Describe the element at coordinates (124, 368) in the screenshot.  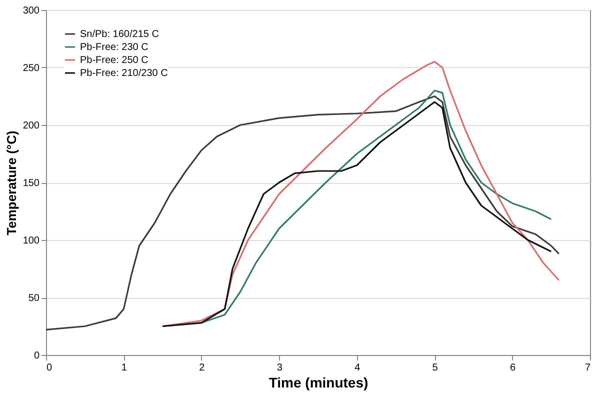
I see `x-tick-label: 1` at that location.